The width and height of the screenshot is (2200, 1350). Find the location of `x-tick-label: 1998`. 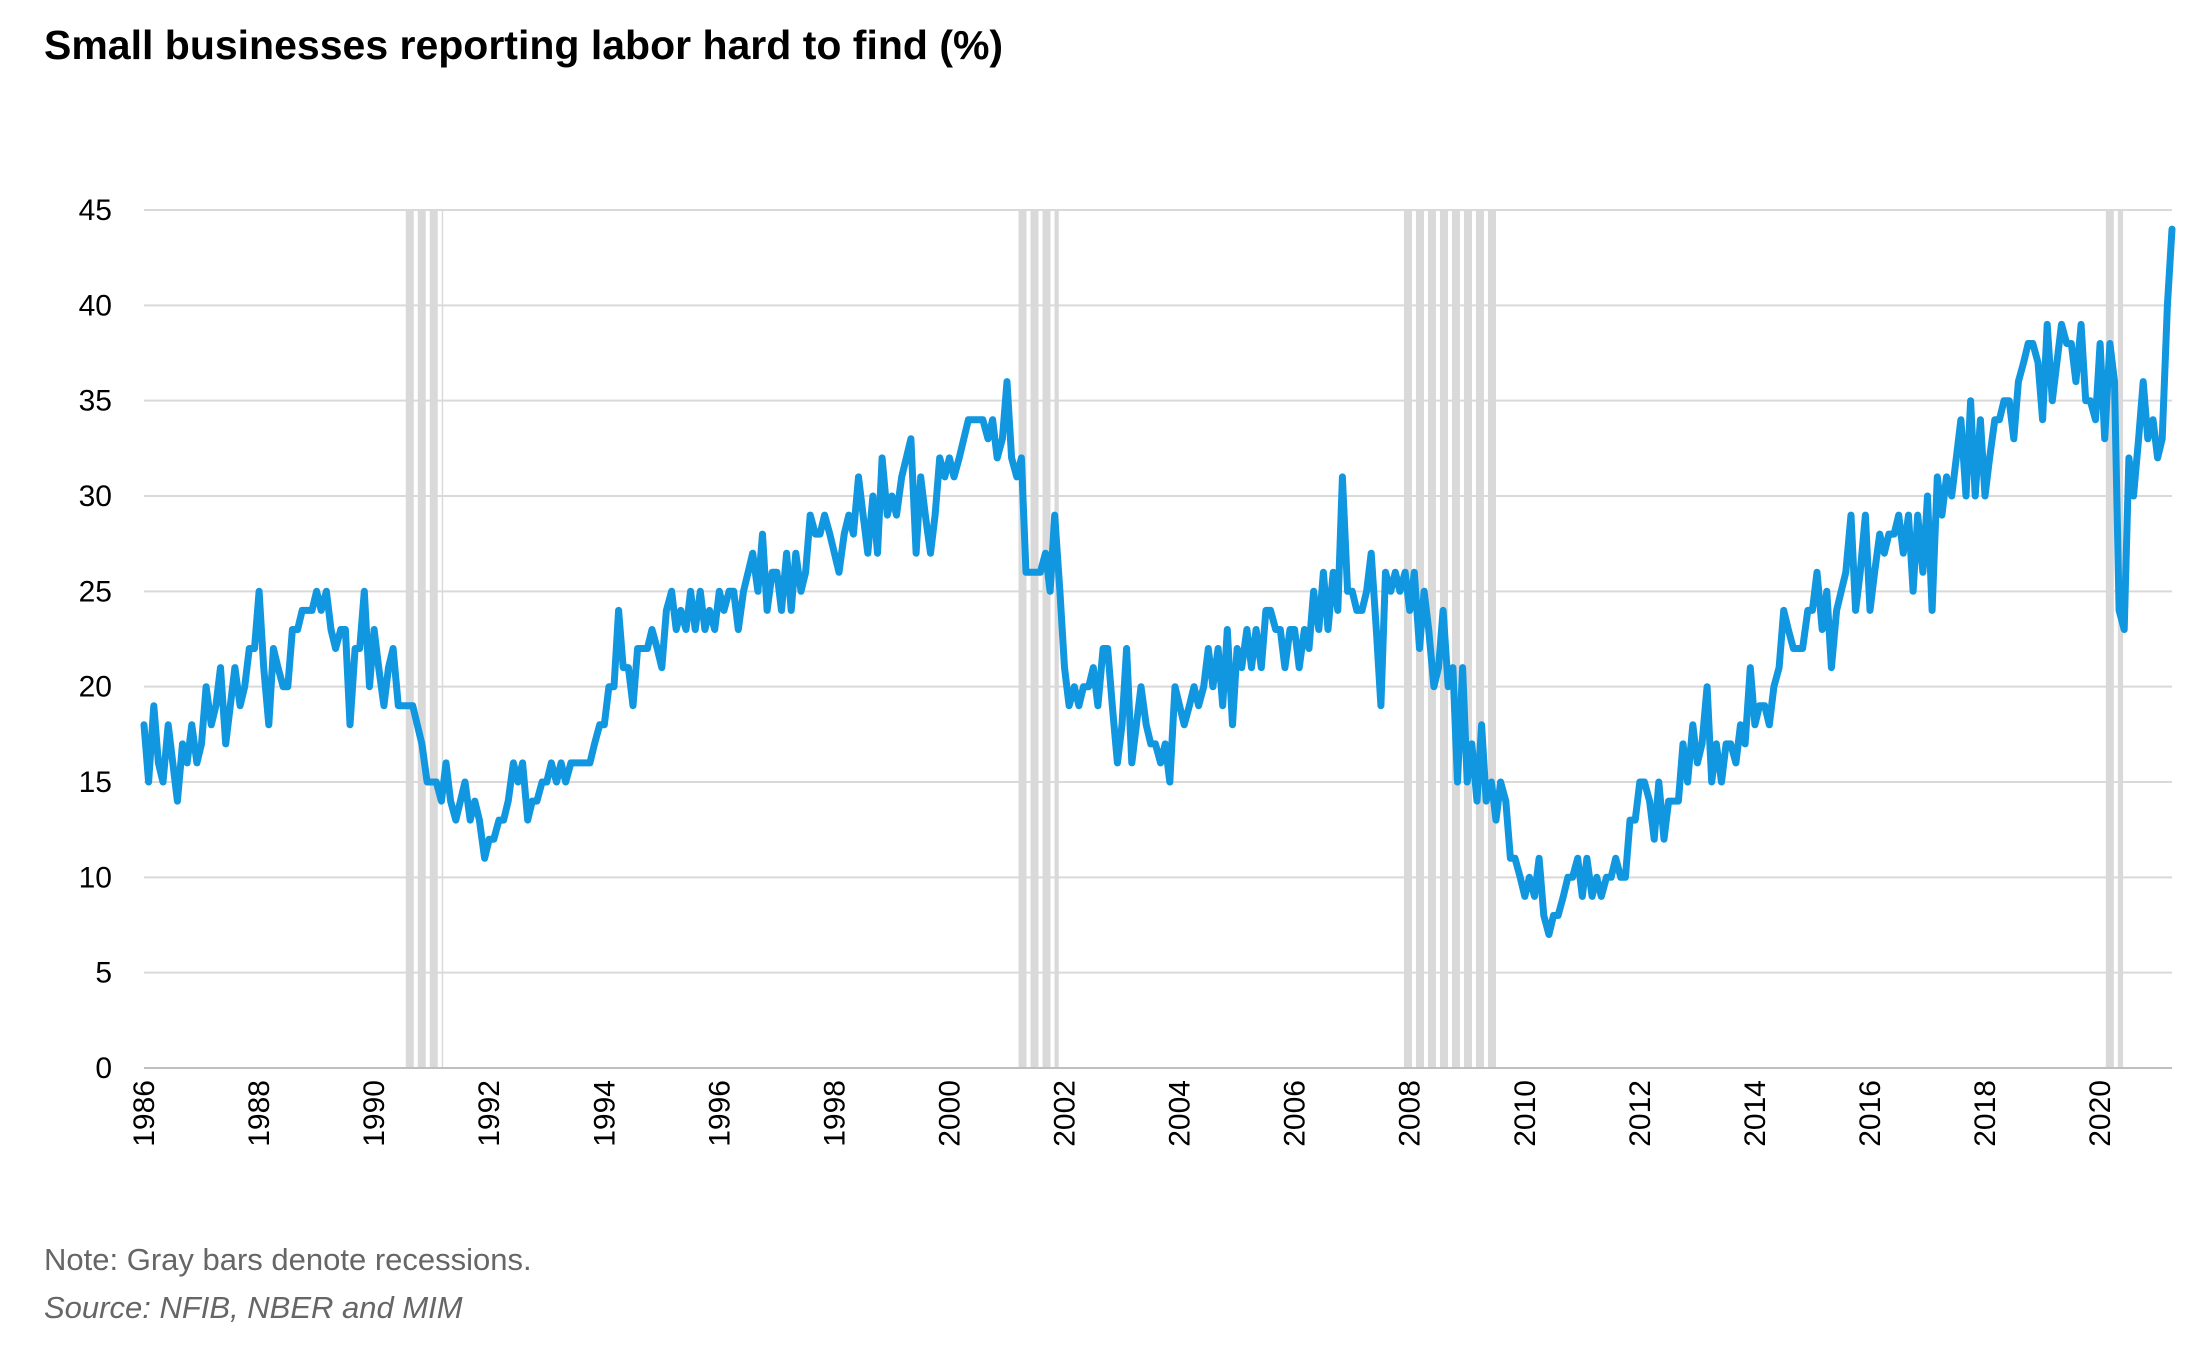

x-tick-label: 1998 is located at coordinates (834, 1113).